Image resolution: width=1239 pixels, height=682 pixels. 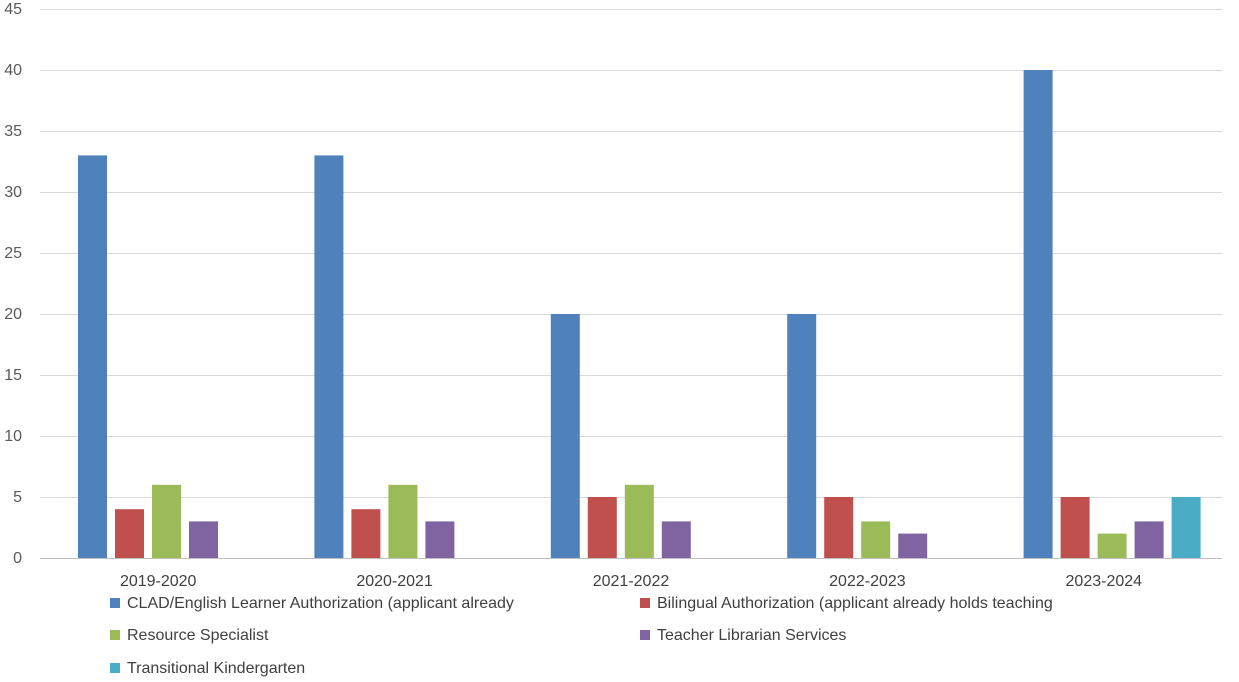 What do you see at coordinates (216, 668) in the screenshot?
I see `legend-label: Transitional Kindergarten` at bounding box center [216, 668].